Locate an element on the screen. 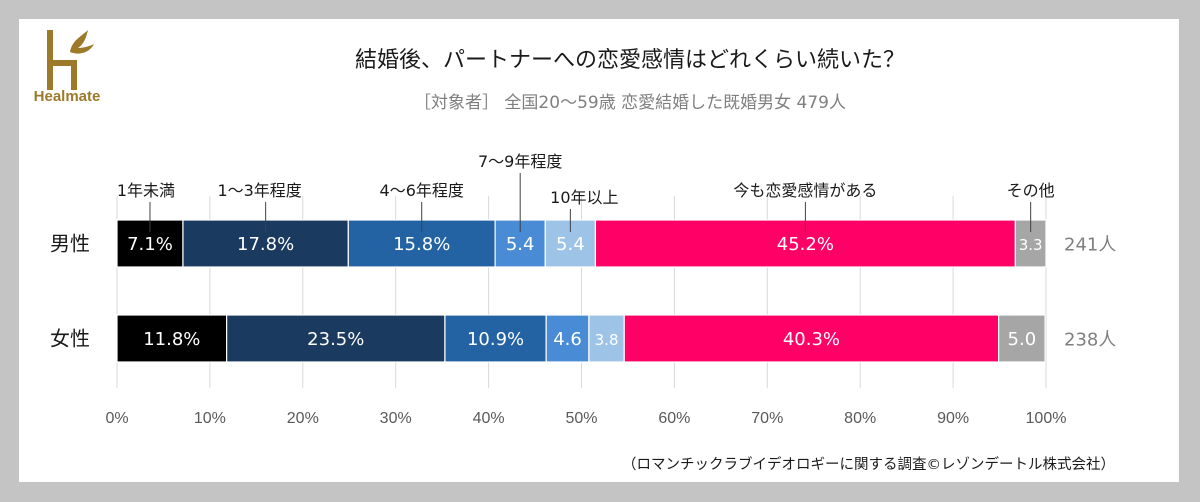 Image resolution: width=1200 pixels, height=502 pixels. series-legend-label: 10年以上 is located at coordinates (584, 197).